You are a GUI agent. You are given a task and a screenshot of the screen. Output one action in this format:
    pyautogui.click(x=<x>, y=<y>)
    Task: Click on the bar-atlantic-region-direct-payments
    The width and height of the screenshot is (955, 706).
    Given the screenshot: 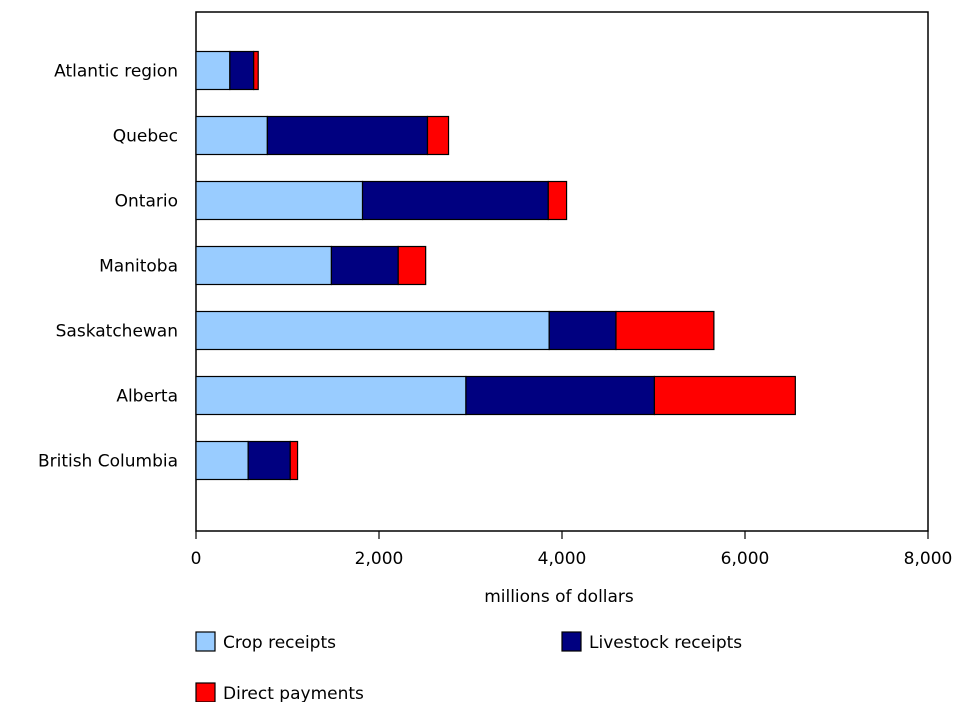 What is the action you would take?
    pyautogui.click(x=256, y=70)
    